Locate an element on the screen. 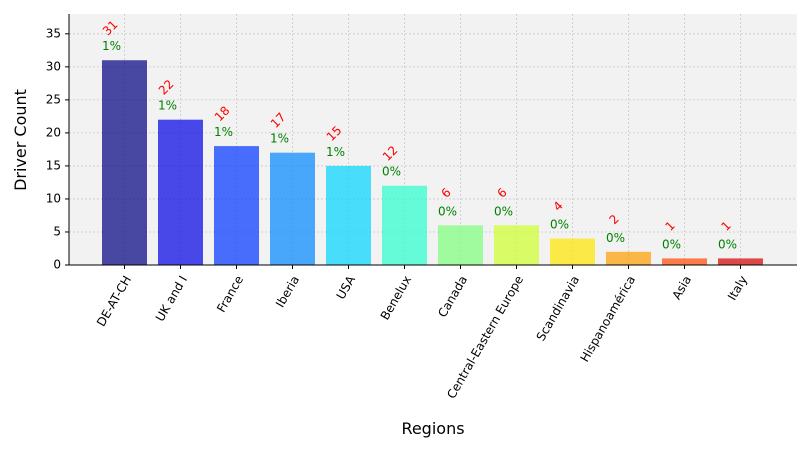 This screenshot has height=450, width=810. x-axis-title: Regions is located at coordinates (432, 428).